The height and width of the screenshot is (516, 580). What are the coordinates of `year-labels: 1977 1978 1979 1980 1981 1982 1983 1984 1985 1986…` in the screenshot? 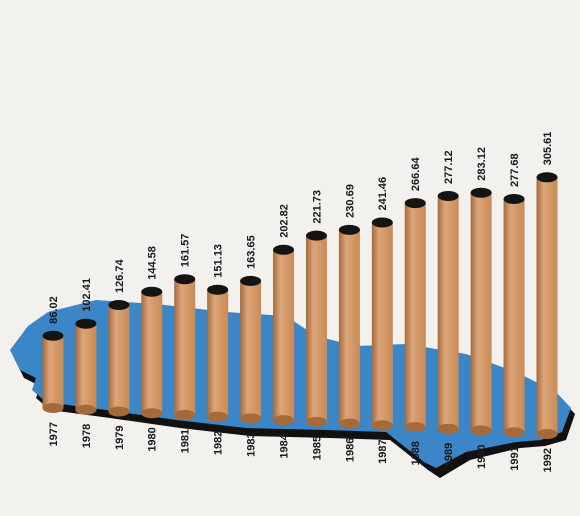 It's located at (301, 447).